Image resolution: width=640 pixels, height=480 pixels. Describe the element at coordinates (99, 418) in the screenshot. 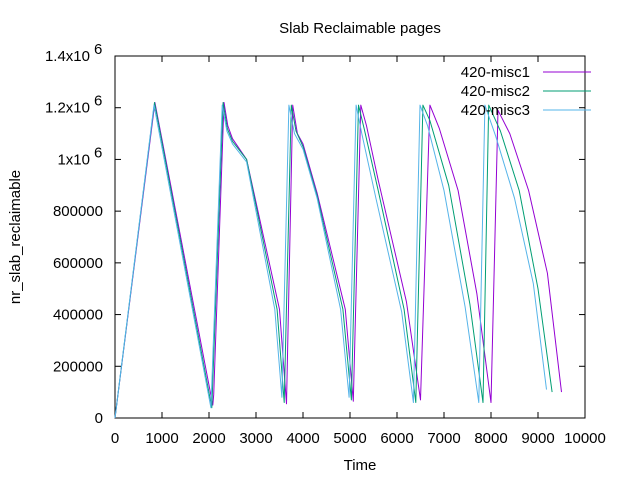

I see `y-tick-label: 0` at that location.